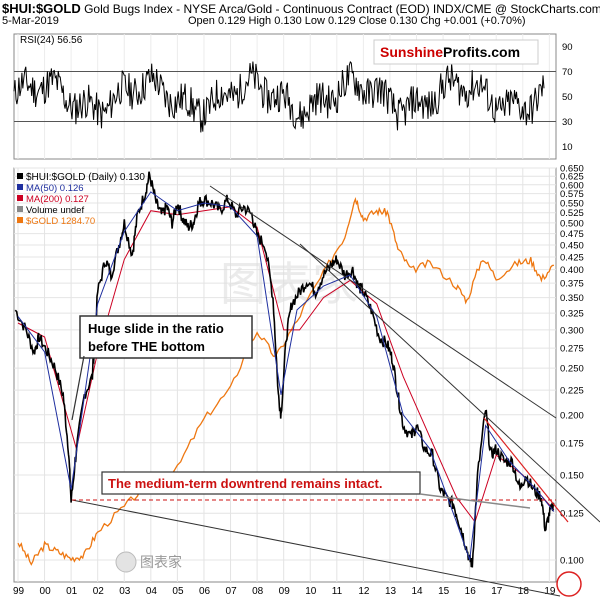  Describe the element at coordinates (156, 328) in the screenshot. I see `annotation-huge-slide-line1: Huge slide in the ratio` at that location.